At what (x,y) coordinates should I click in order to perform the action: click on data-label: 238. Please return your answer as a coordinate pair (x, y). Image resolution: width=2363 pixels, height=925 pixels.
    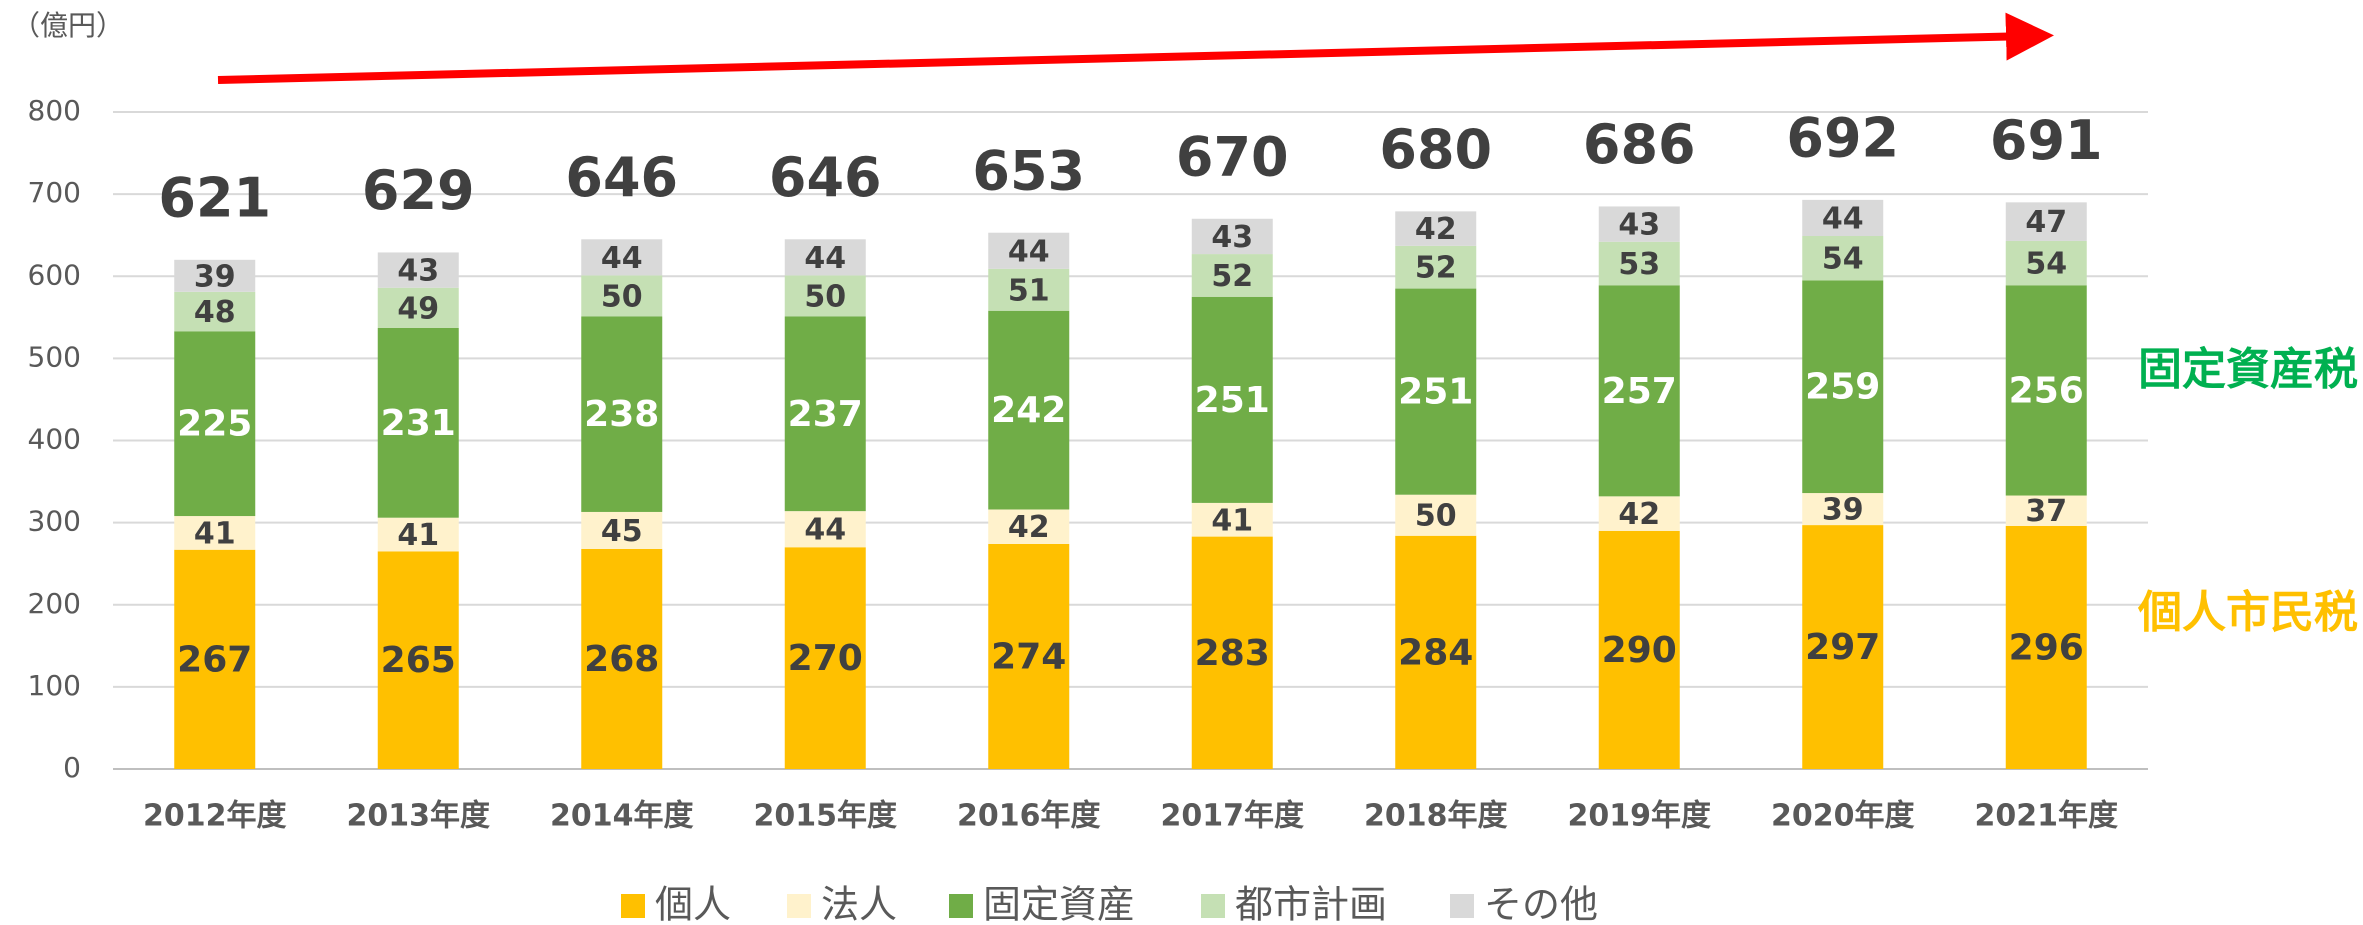
    Looking at the image, I should click on (621, 414).